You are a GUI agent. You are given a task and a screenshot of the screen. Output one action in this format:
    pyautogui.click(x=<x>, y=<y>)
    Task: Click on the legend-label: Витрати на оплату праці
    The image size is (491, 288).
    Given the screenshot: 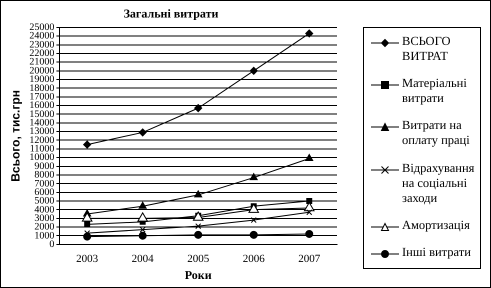 What is the action you would take?
    pyautogui.click(x=436, y=133)
    